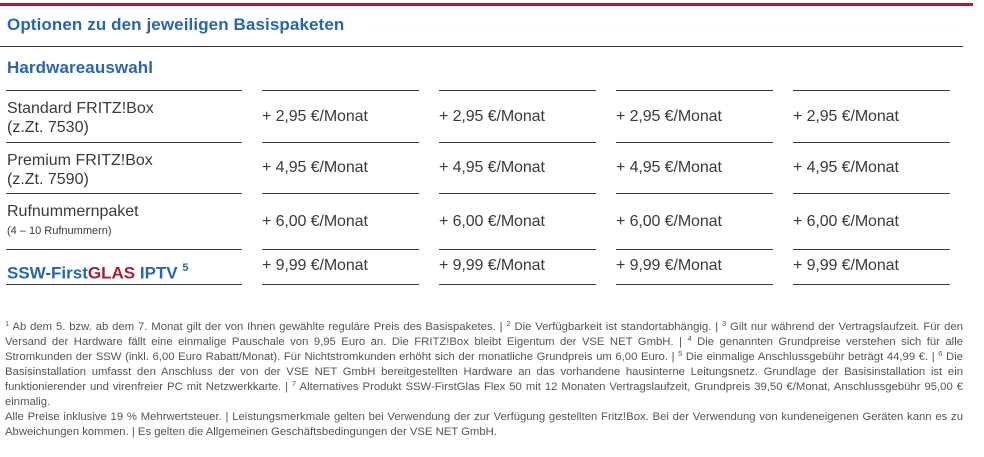 This screenshot has width=984, height=457. I want to click on footnote-ref: 5, so click(185, 268).